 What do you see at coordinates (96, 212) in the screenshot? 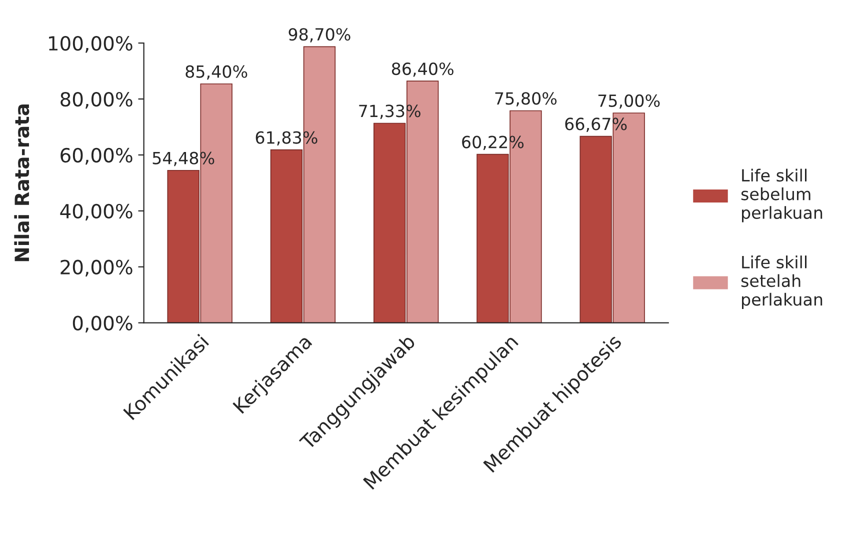
I see `y-tick-label: 40,00%` at bounding box center [96, 212].